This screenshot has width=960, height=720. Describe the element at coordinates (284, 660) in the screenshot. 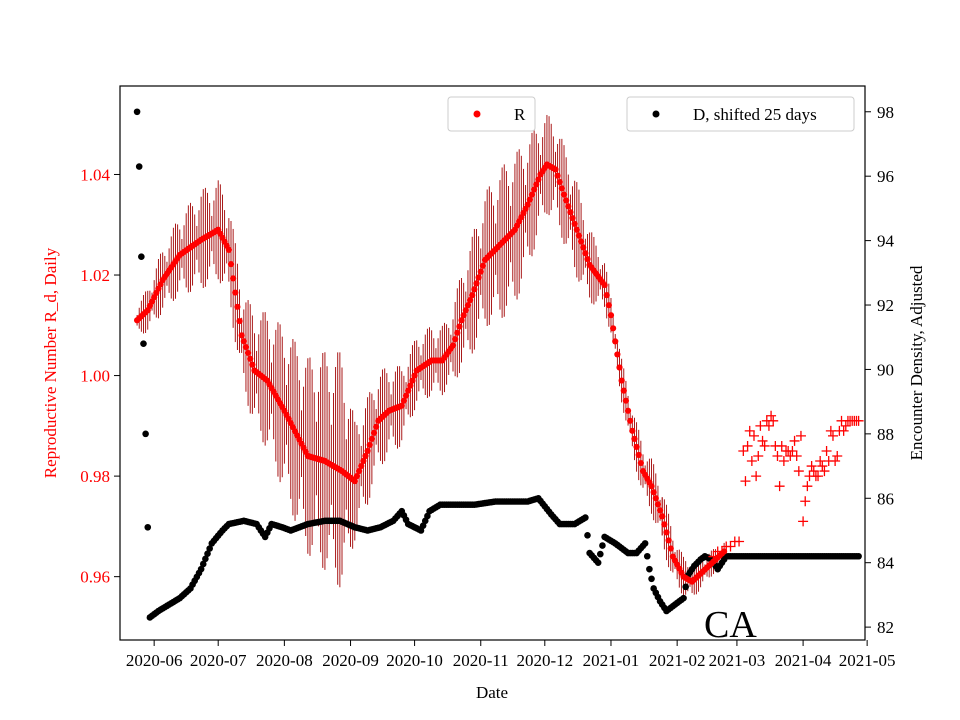

I see `x-tick-label: 2020-08` at that location.